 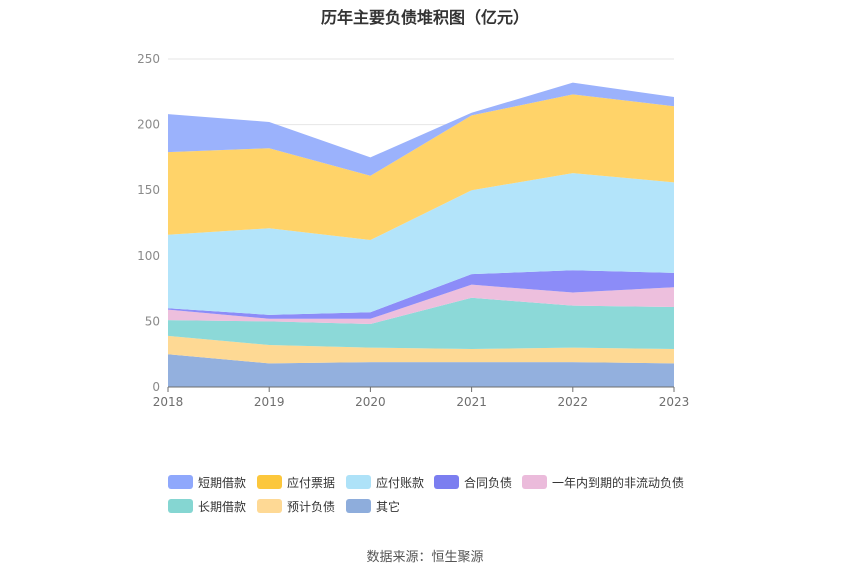 I want to click on legend-label: 预计负债, so click(x=311, y=506).